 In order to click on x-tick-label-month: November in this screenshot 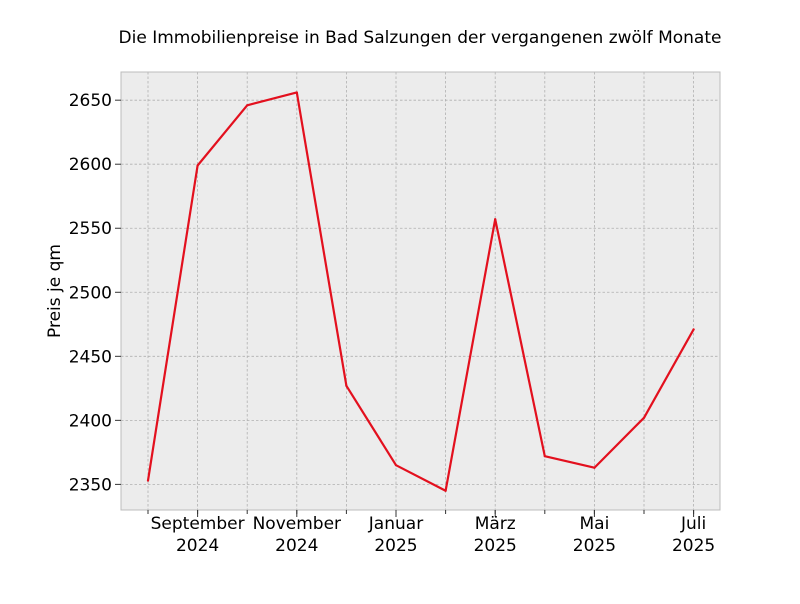, I will do `click(297, 524)`.